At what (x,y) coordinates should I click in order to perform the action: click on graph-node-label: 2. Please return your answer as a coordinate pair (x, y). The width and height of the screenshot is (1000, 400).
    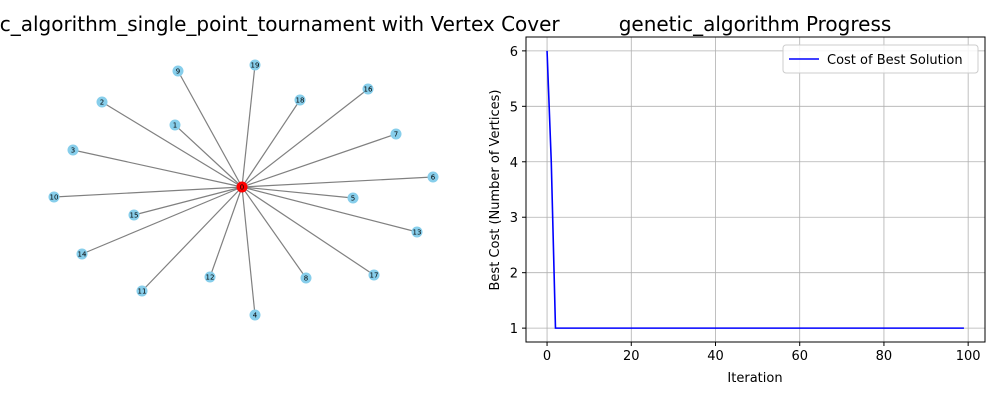
    Looking at the image, I should click on (102, 103).